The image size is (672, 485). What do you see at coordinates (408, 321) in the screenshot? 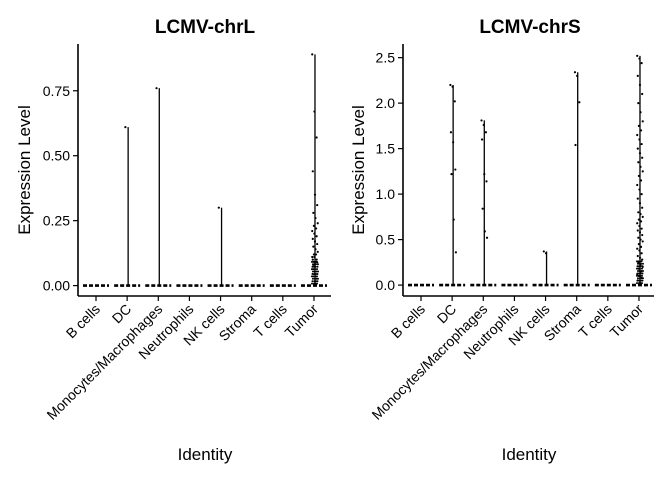
I see `x-tick-label: B cells` at bounding box center [408, 321].